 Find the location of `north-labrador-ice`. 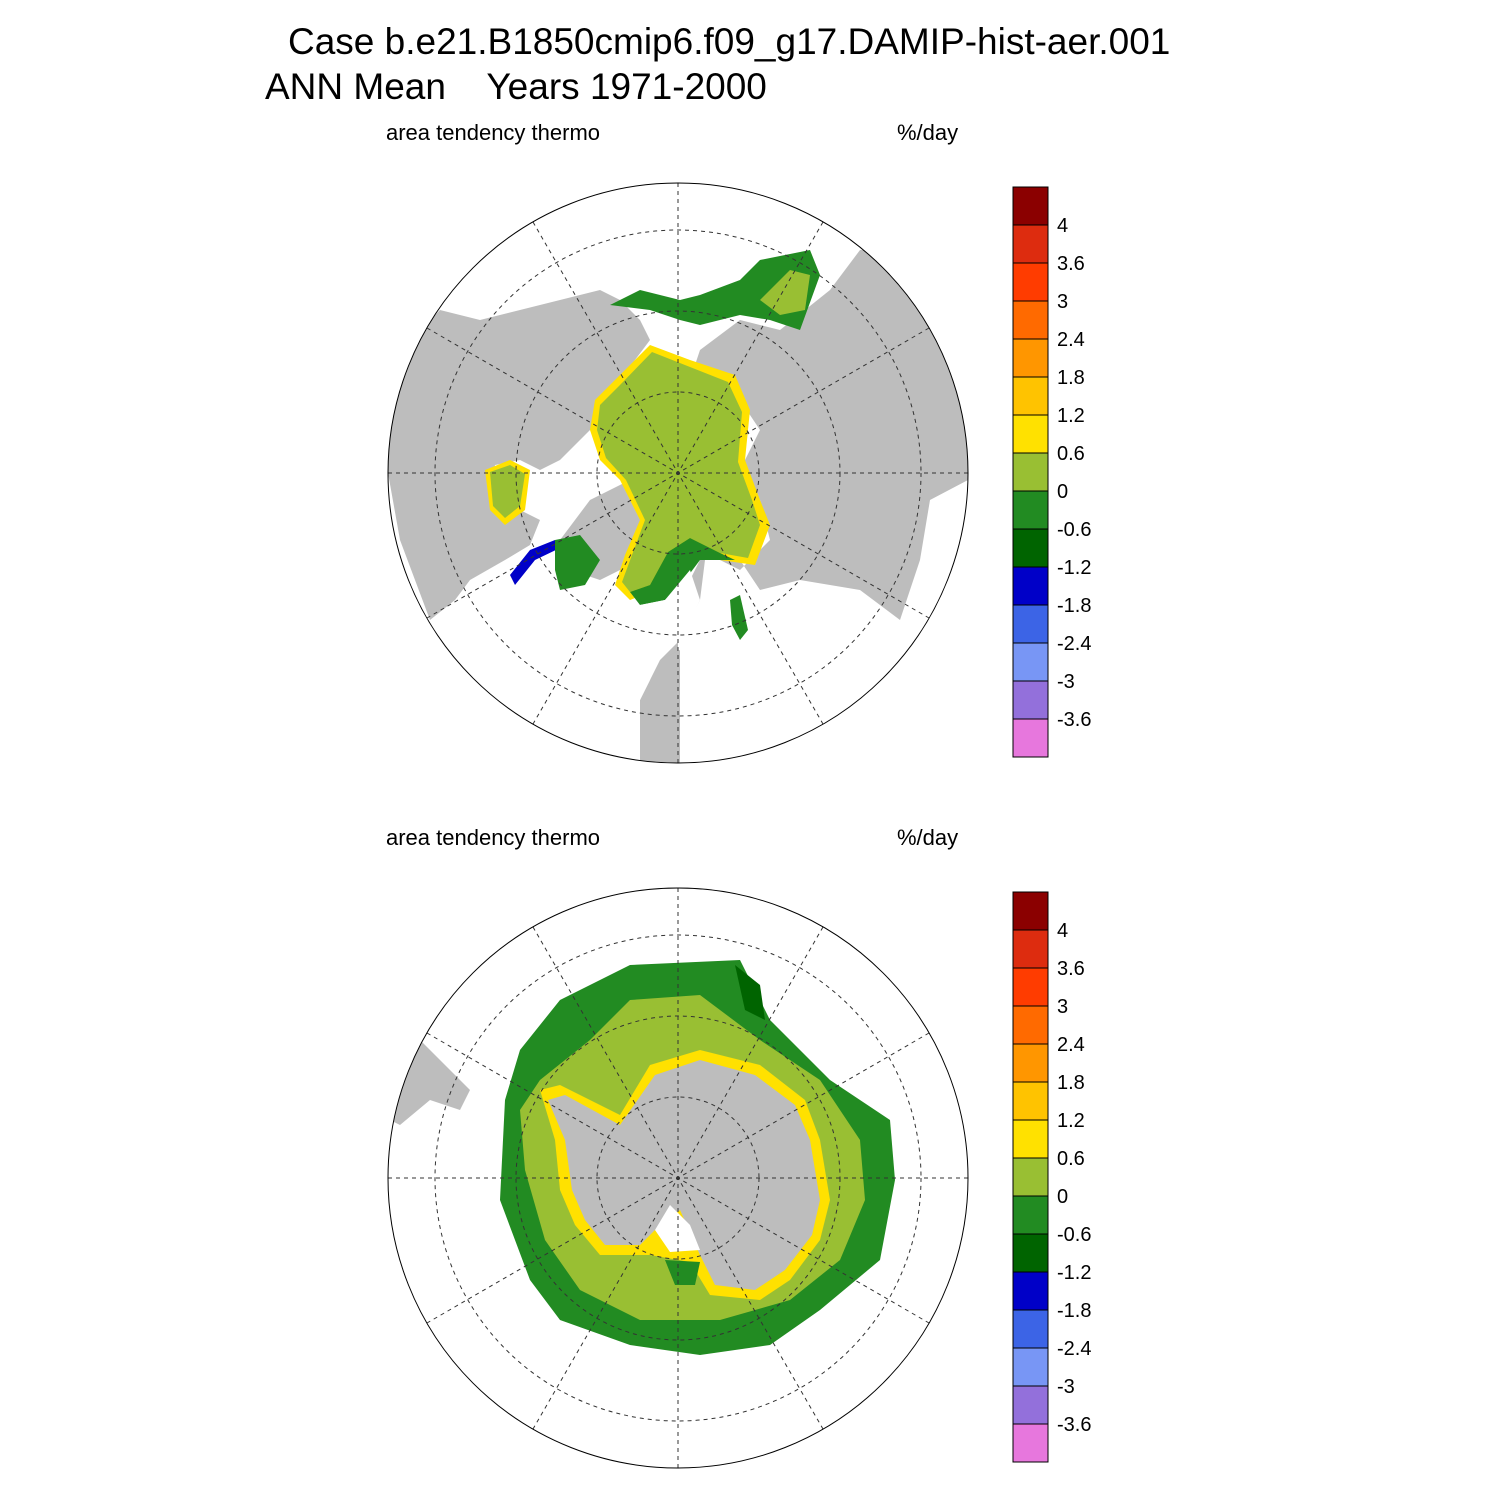

north-labrador-ice is located at coordinates (577, 562).